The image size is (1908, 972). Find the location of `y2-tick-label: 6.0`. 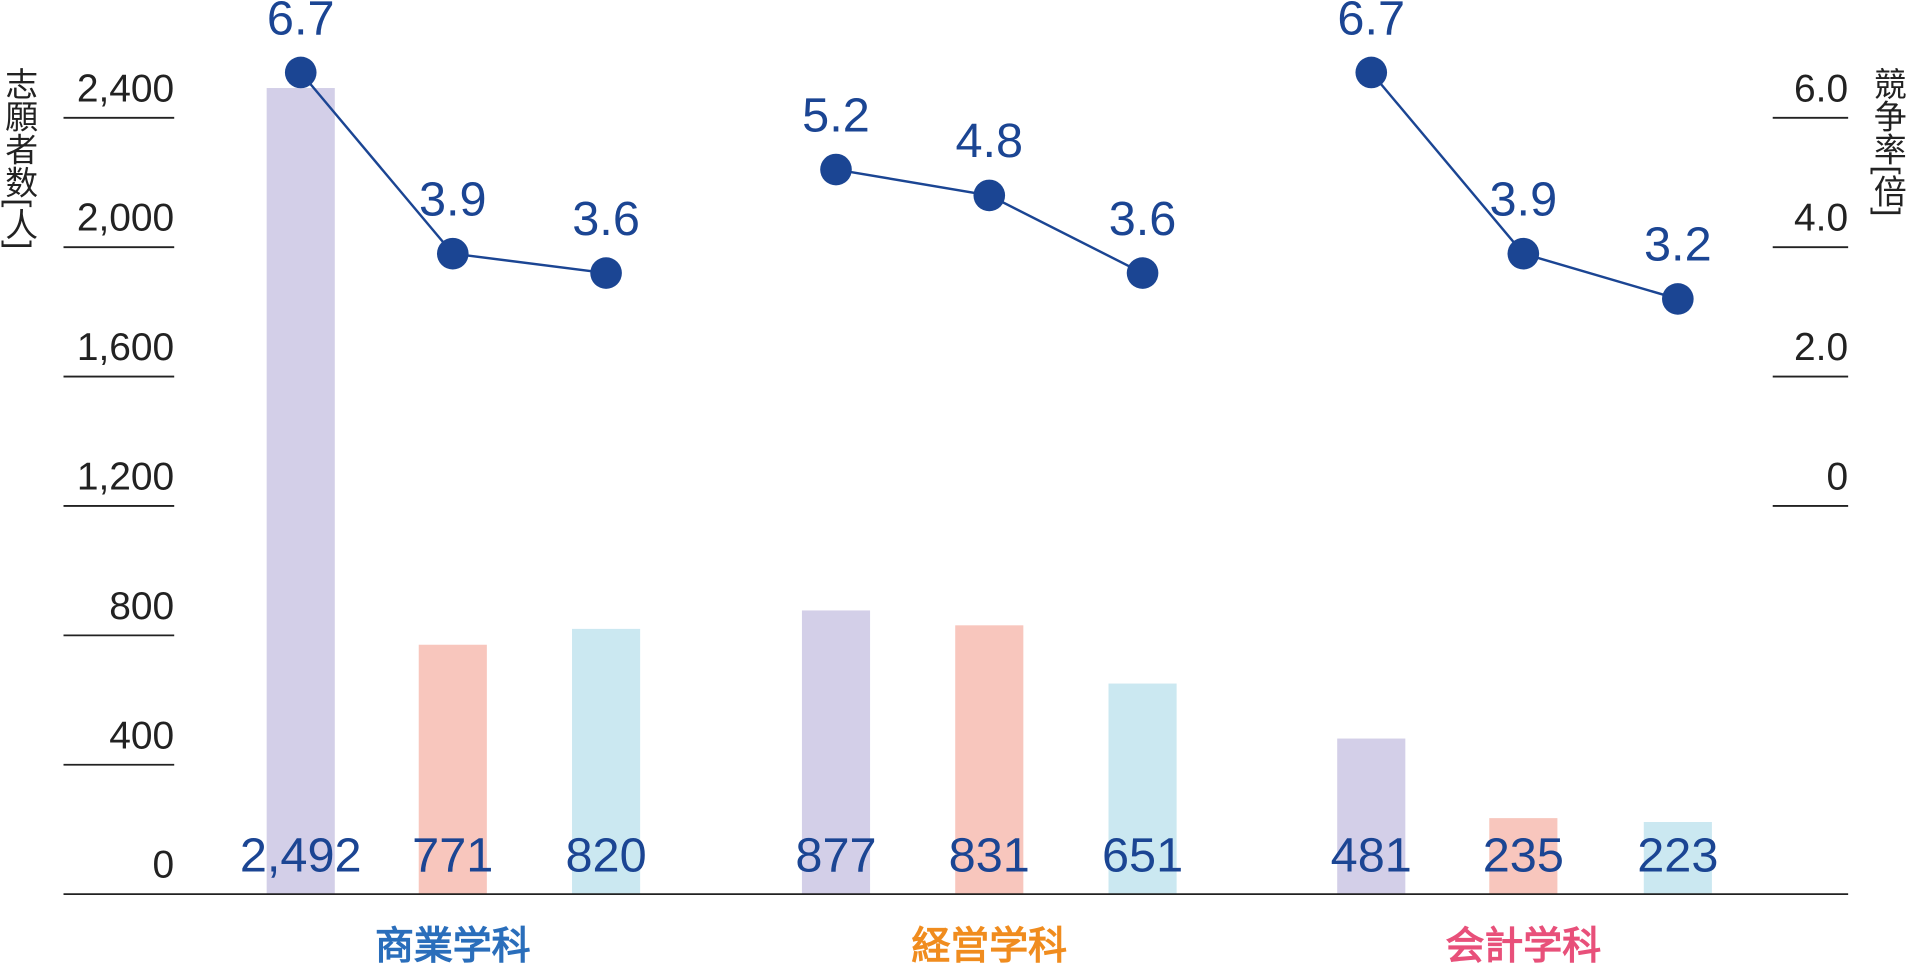

y2-tick-label: 6.0 is located at coordinates (1821, 88).